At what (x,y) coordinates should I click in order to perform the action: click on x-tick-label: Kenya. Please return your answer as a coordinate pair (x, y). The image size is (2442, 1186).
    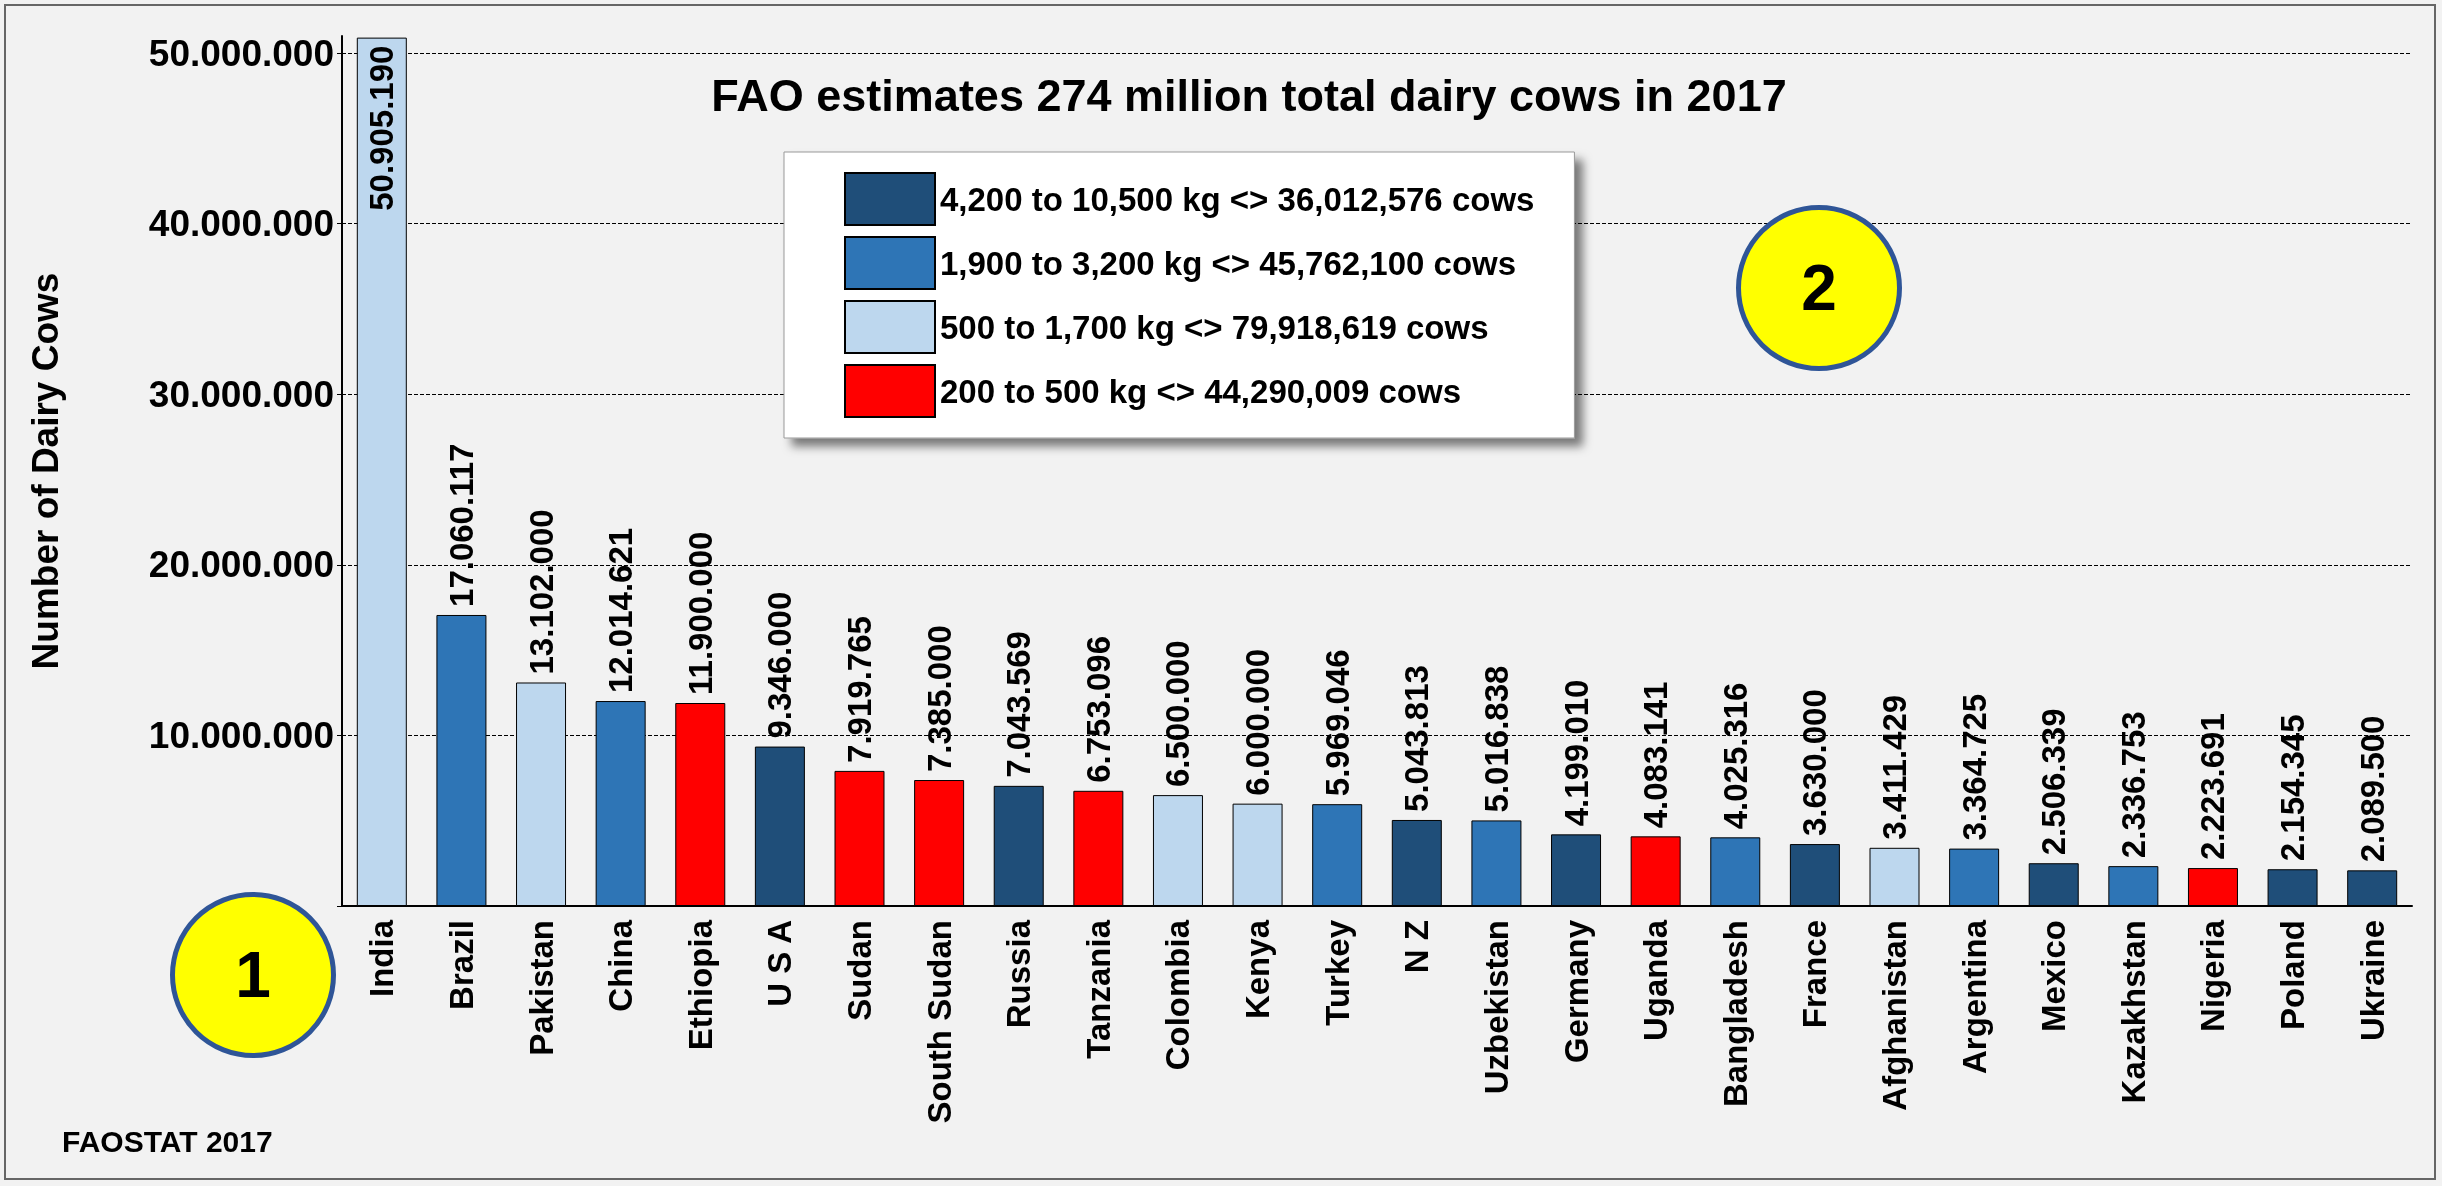
    Looking at the image, I should click on (1258, 969).